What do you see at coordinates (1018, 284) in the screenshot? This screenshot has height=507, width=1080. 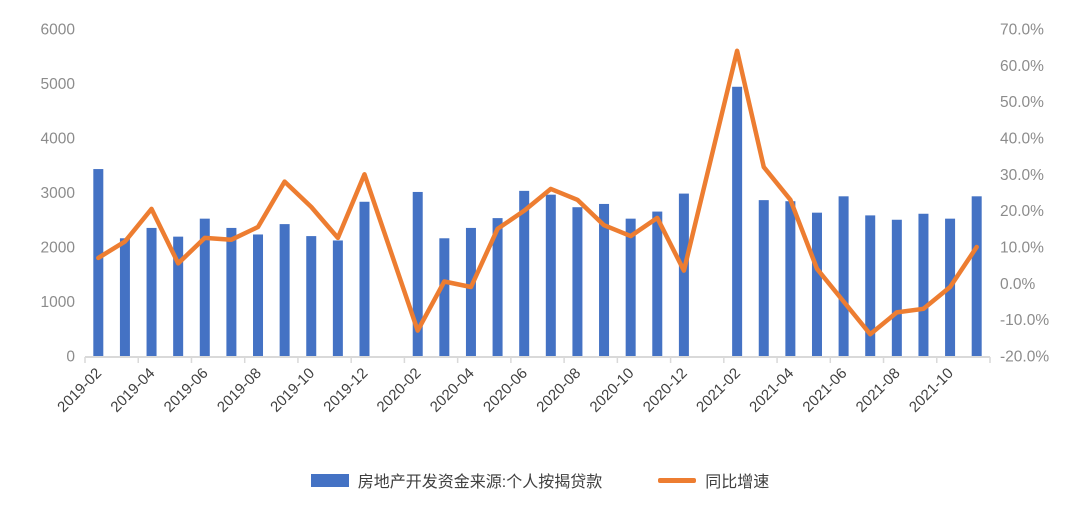 I see `y-axis-right-tick-label: 0.0%` at bounding box center [1018, 284].